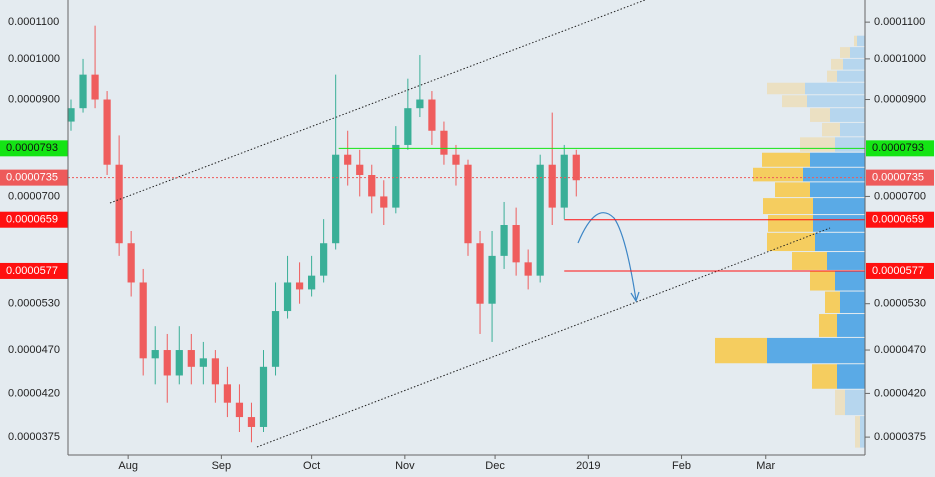 This screenshot has height=477, width=935. I want to click on level-box-left-label: 0.0000577, so click(32, 271).